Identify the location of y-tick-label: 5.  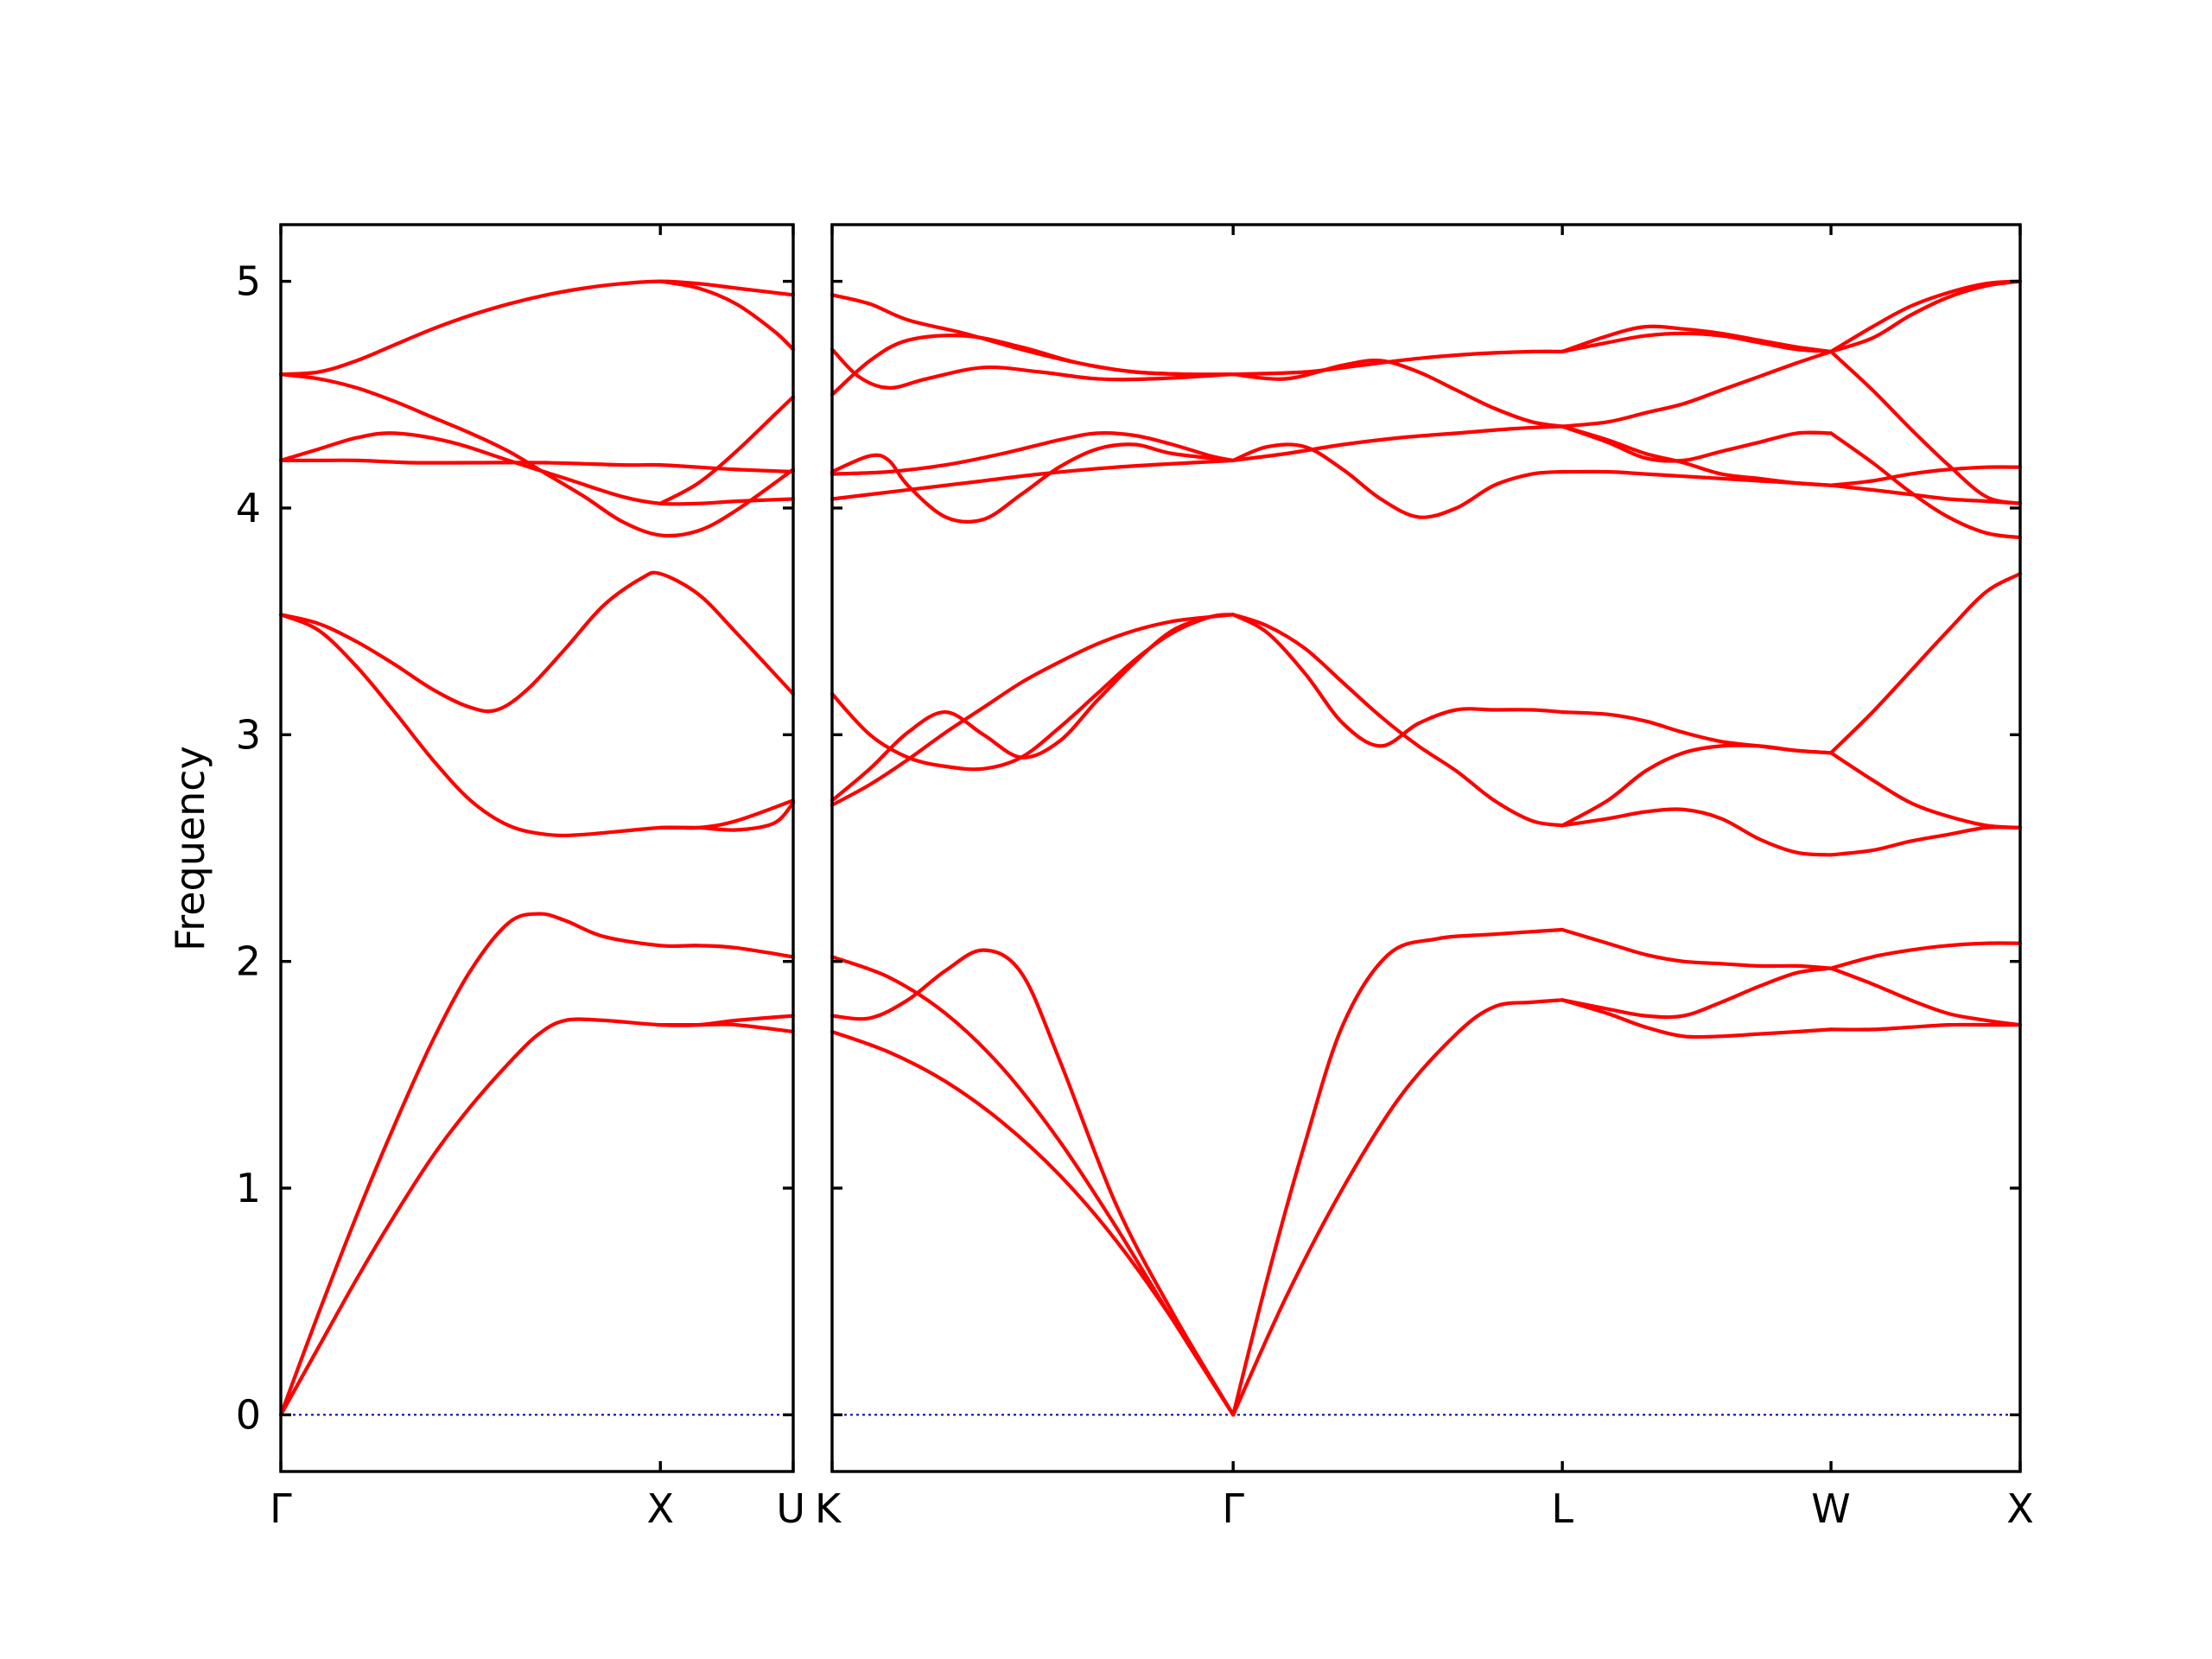
(248, 281).